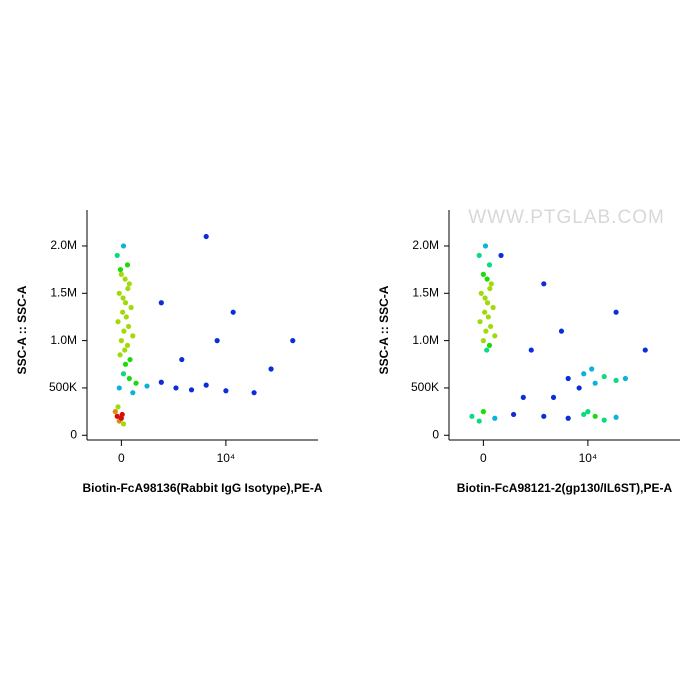  Describe the element at coordinates (73, 434) in the screenshot. I see `y-tick-label: 0` at that location.